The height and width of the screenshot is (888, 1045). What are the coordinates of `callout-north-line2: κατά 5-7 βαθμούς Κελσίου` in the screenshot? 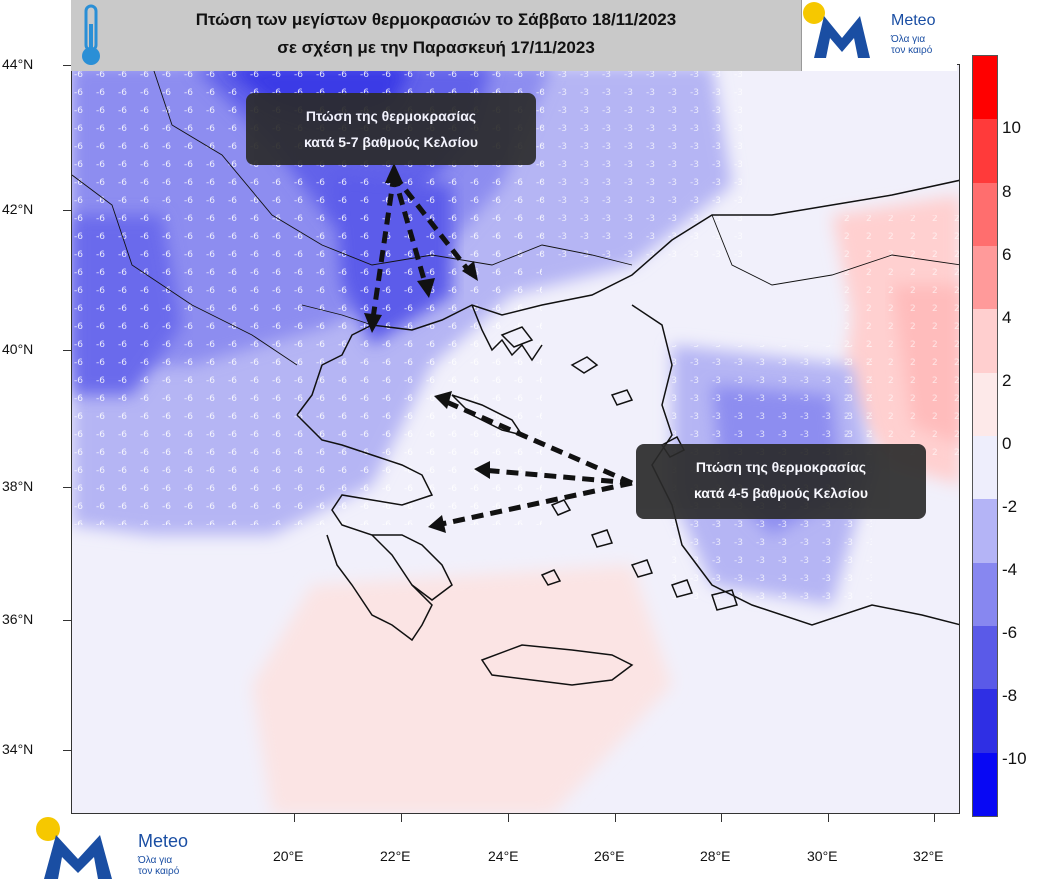 It's located at (391, 142).